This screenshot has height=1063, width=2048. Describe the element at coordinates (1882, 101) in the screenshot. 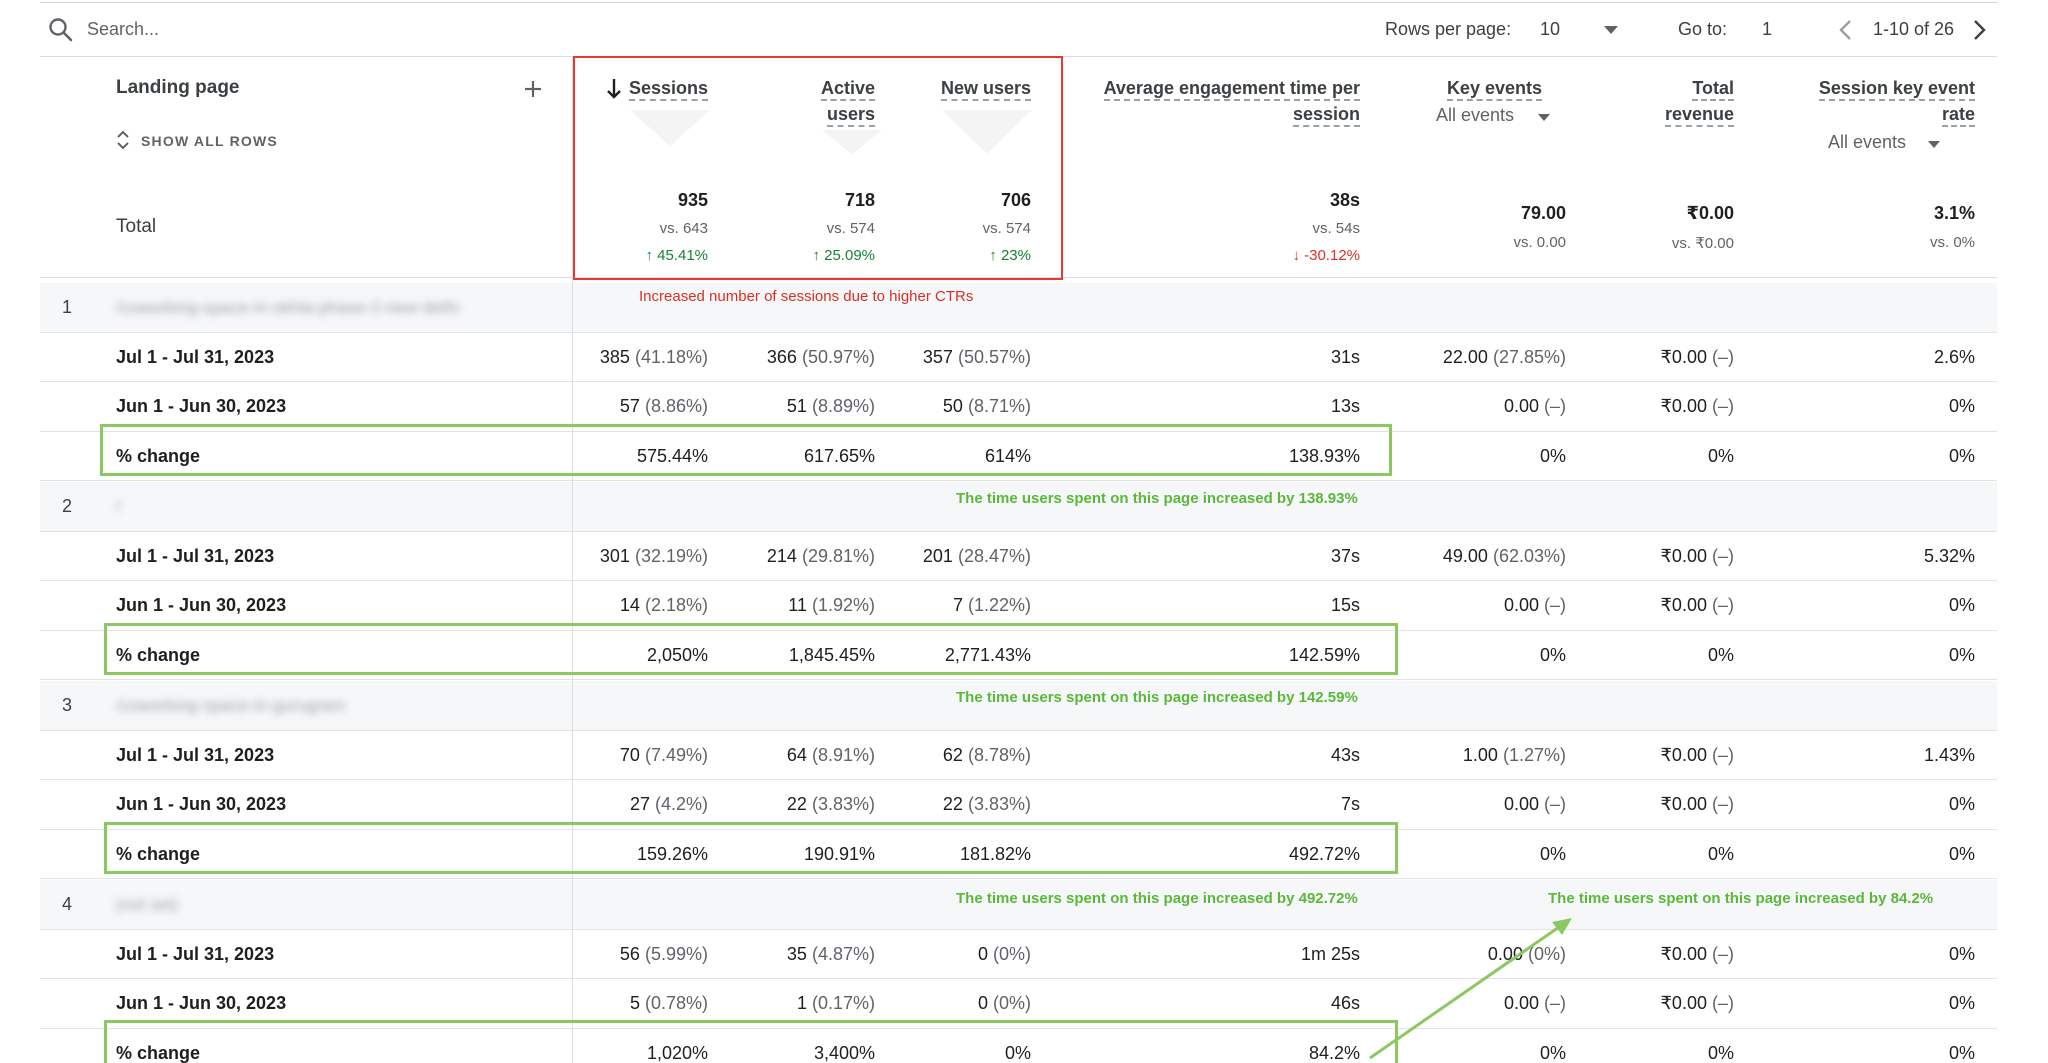

I see `session-key-event-rate-column-header: Session key event rate` at that location.